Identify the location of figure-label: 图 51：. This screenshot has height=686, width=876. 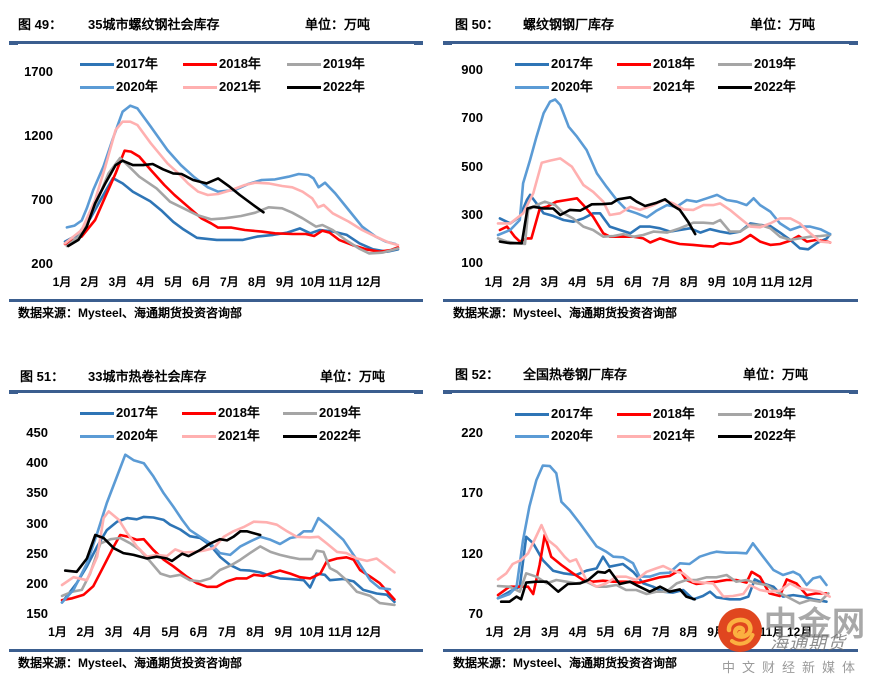
(42, 376).